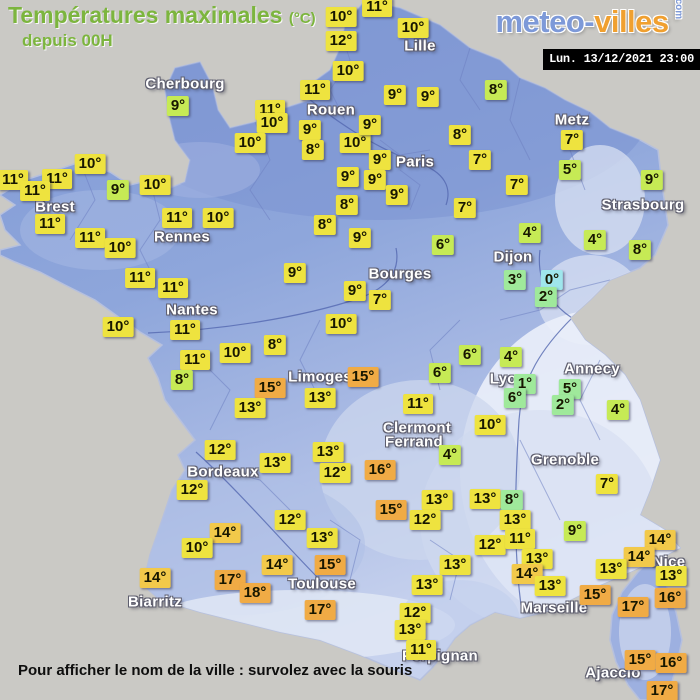  What do you see at coordinates (546, 297) in the screenshot?
I see `temp-badge: 2°` at bounding box center [546, 297].